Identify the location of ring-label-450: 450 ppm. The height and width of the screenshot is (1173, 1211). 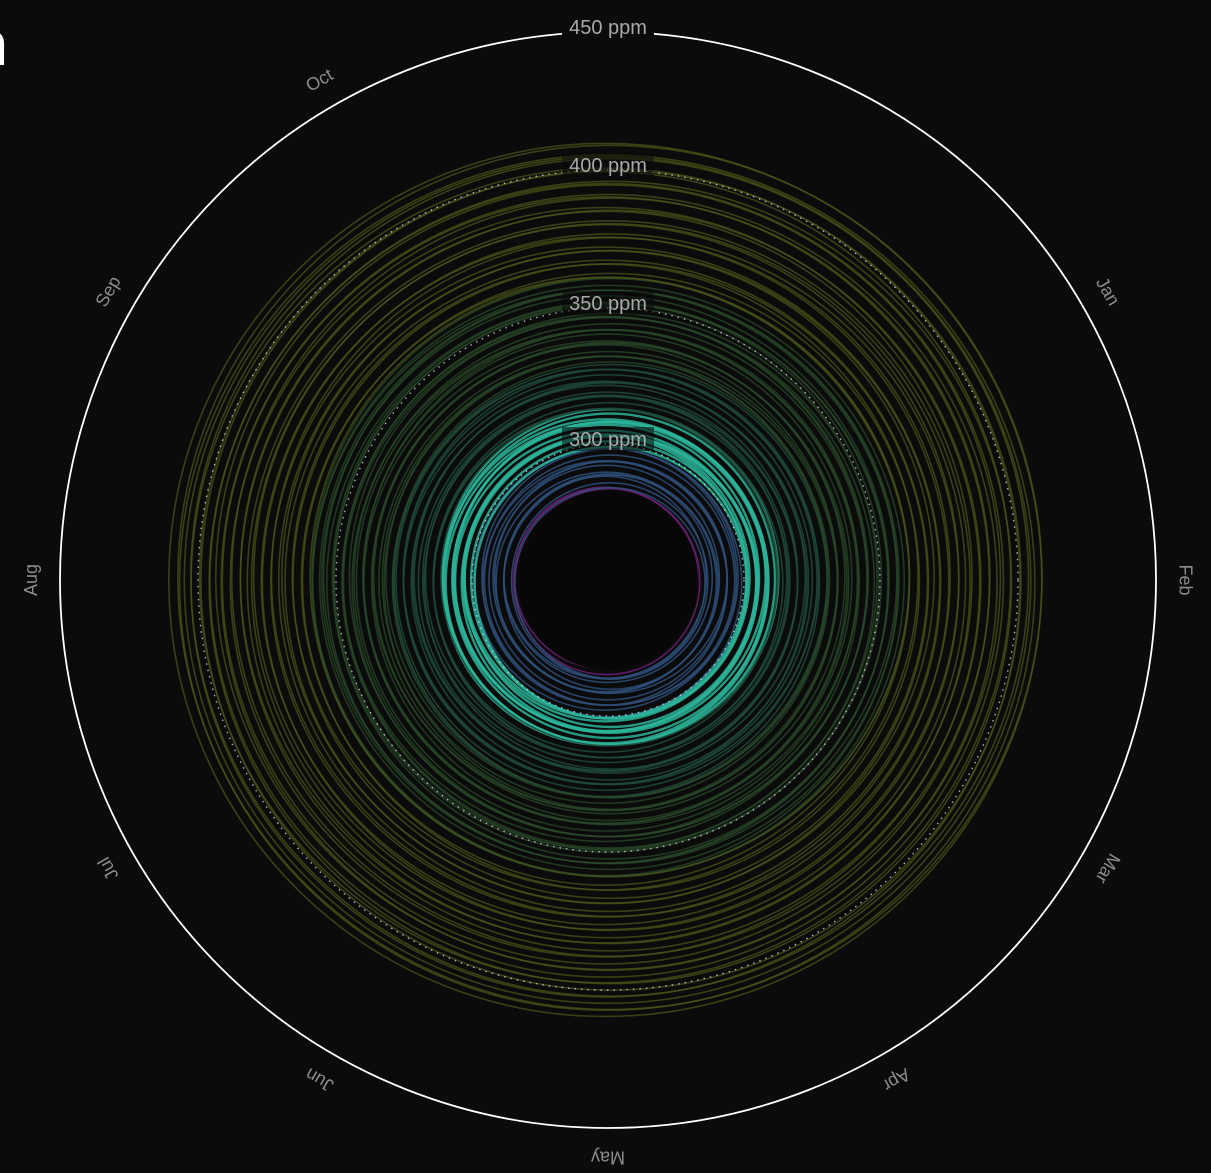
(608, 28).